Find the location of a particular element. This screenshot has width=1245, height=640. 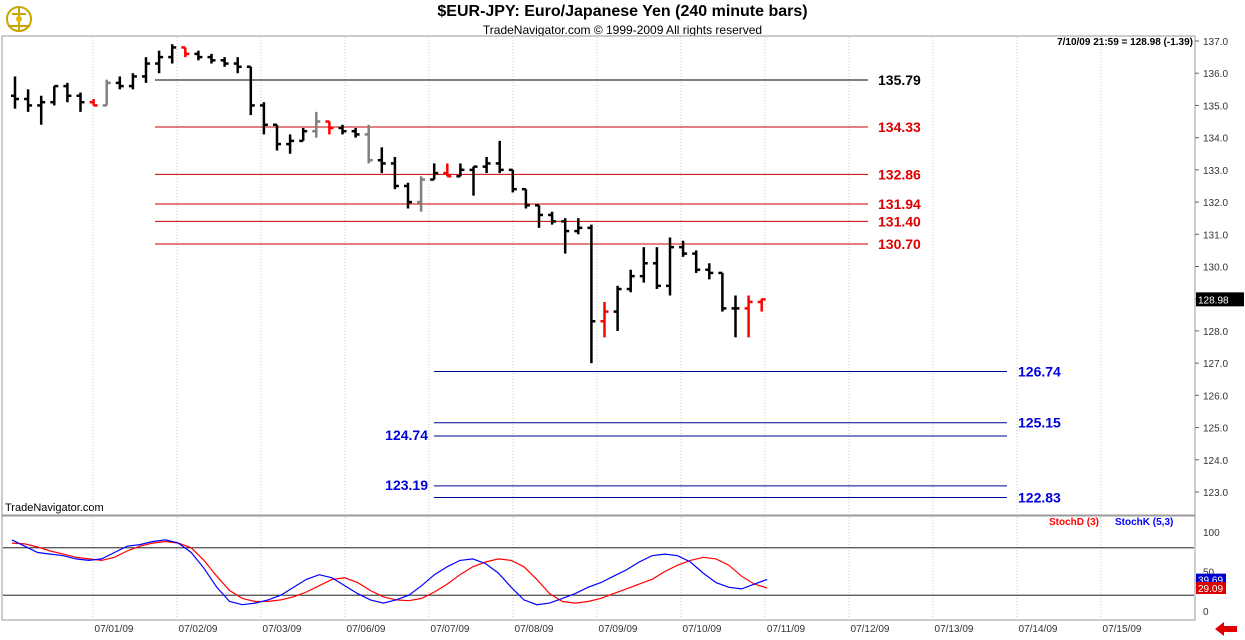

y-tick-label: 123.0 is located at coordinates (1215, 493).